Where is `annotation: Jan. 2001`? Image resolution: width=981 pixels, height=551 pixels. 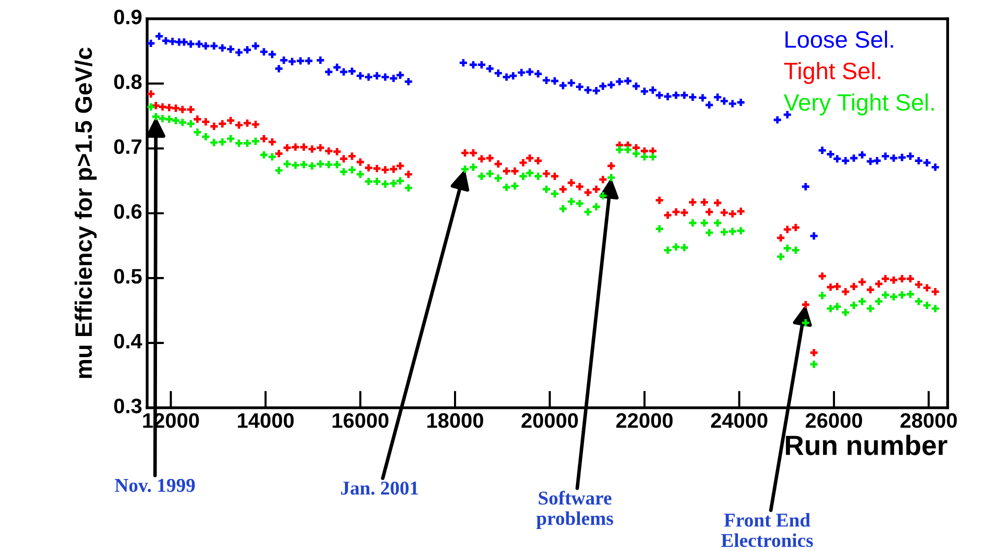
annotation: Jan. 2001 is located at coordinates (379, 488).